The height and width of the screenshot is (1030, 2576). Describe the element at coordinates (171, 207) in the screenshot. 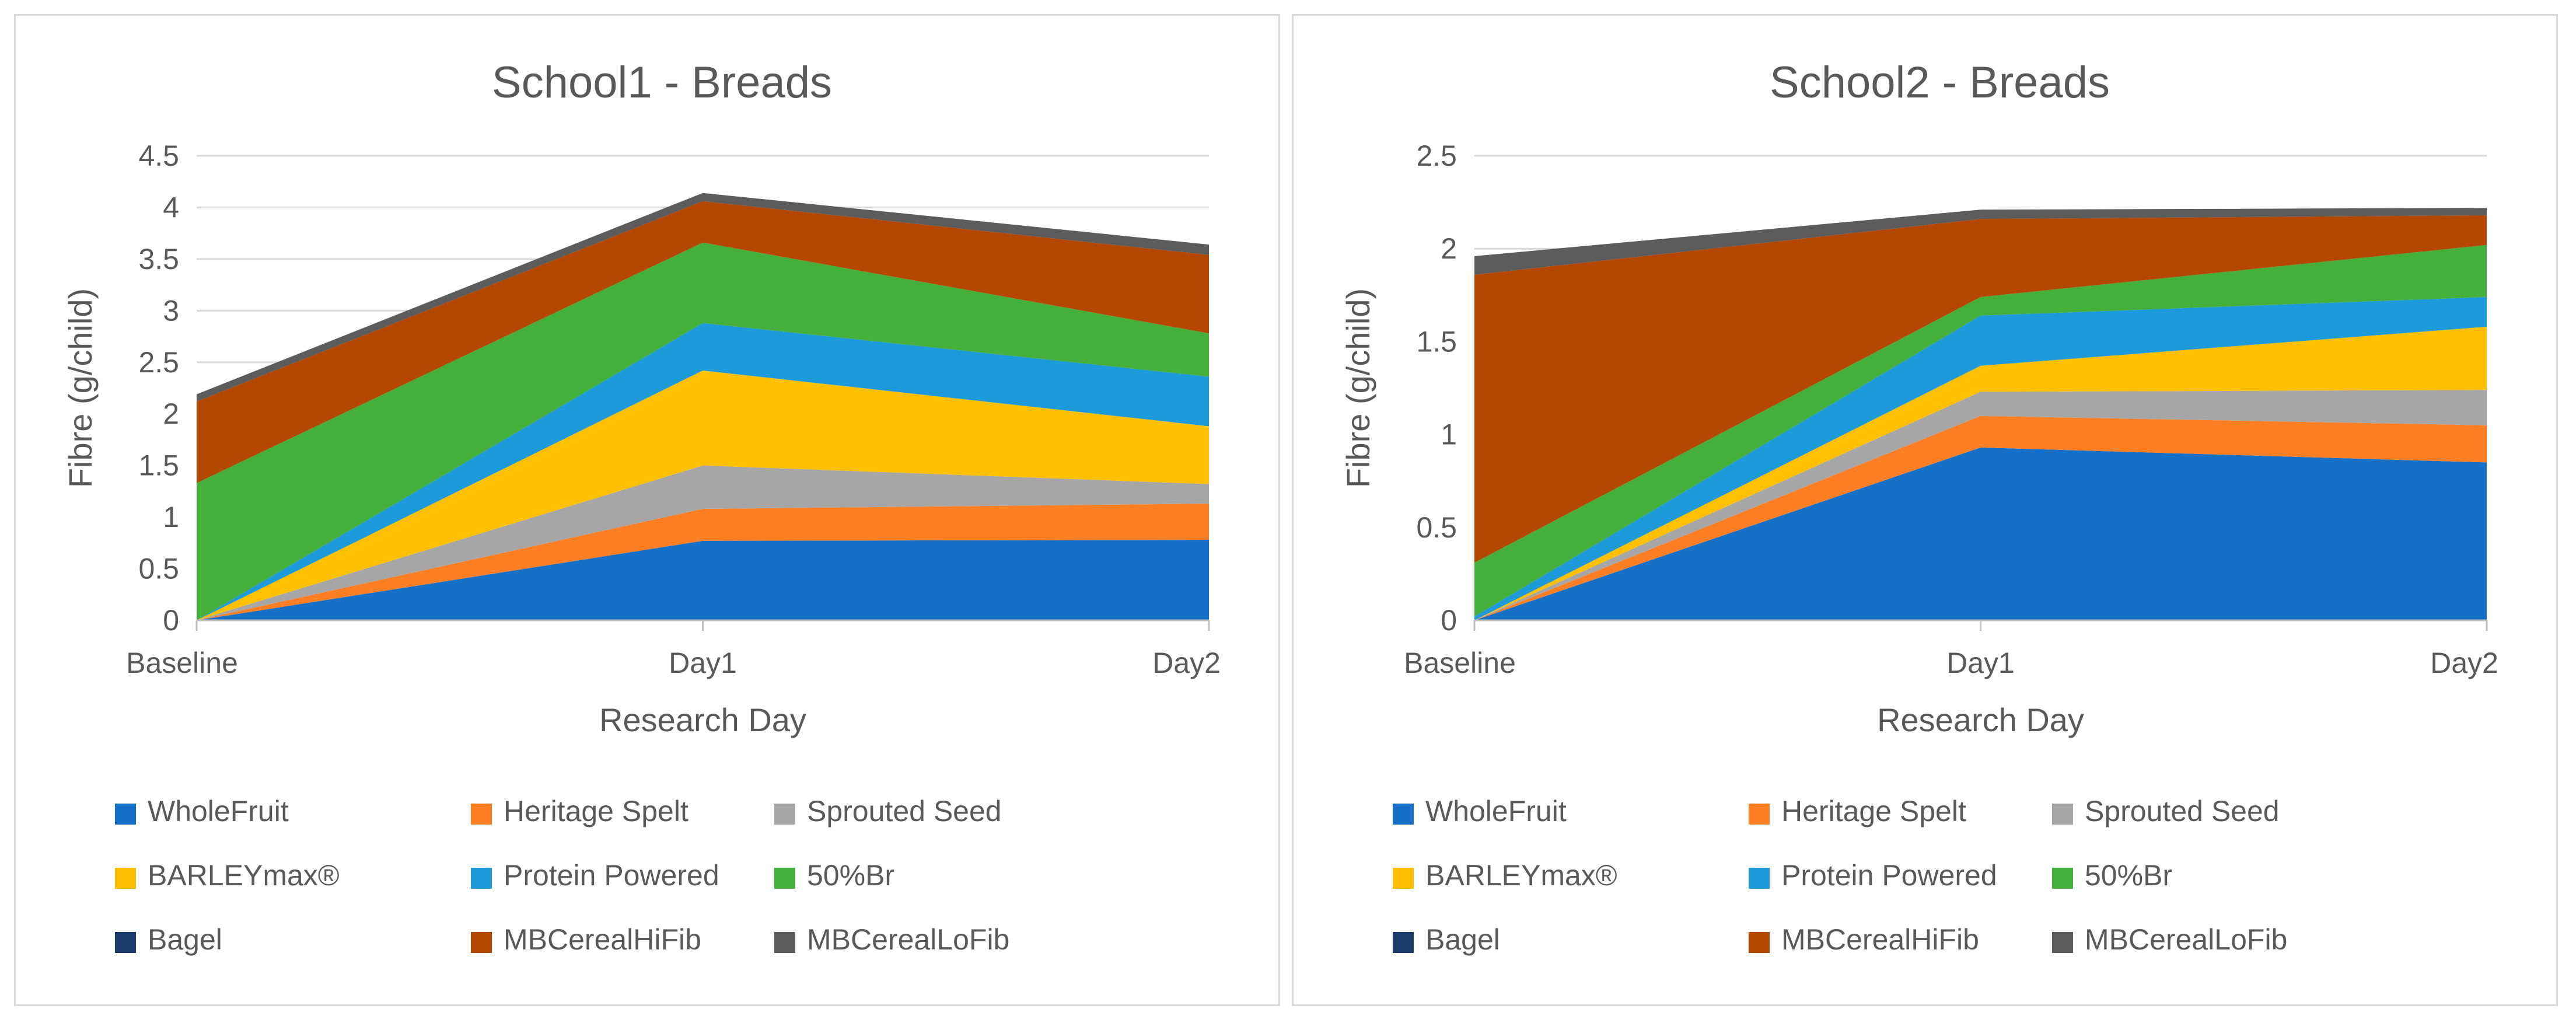

I see `y-tick-label: 4` at that location.